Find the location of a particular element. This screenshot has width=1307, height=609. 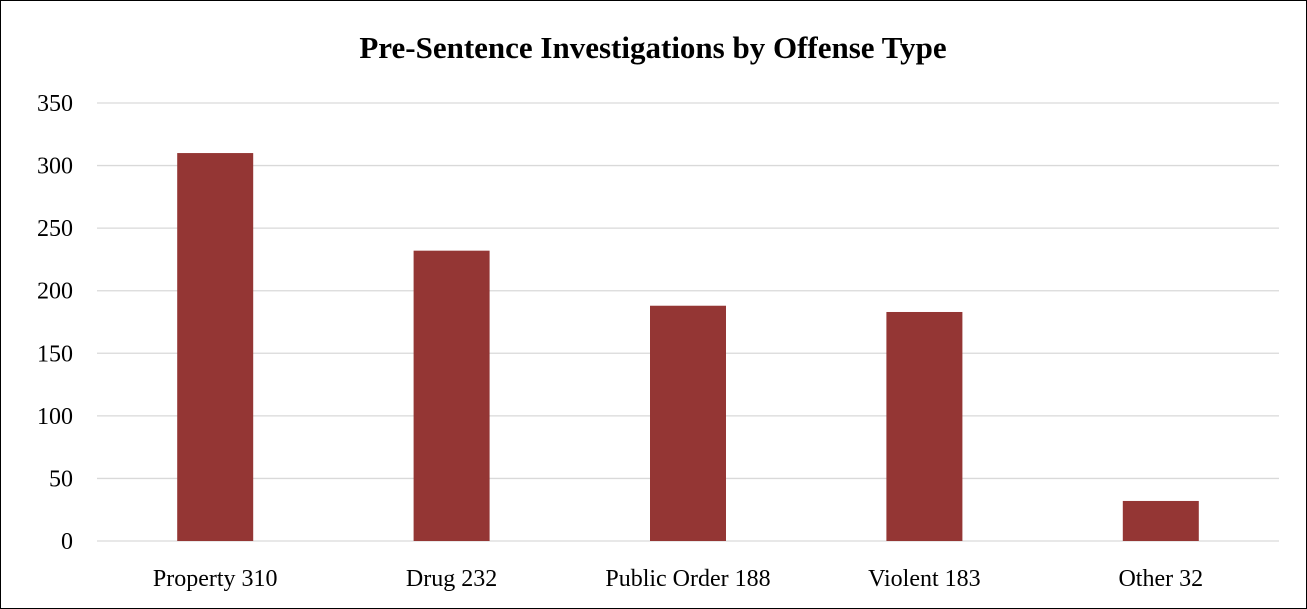

category-label: Violent 183 is located at coordinates (924, 579).